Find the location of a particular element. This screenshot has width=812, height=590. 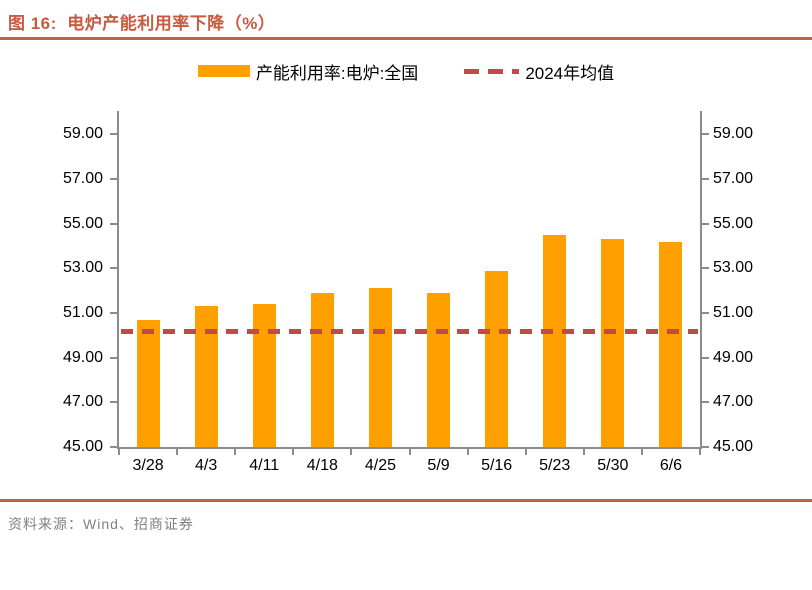

x-tick-label: 4/11 is located at coordinates (264, 465).